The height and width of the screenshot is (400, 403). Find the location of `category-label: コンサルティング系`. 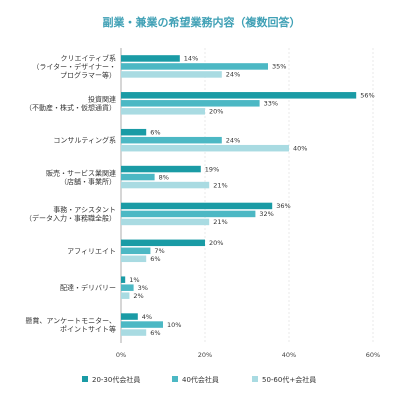

category-label: コンサルティング系 is located at coordinates (84, 140).